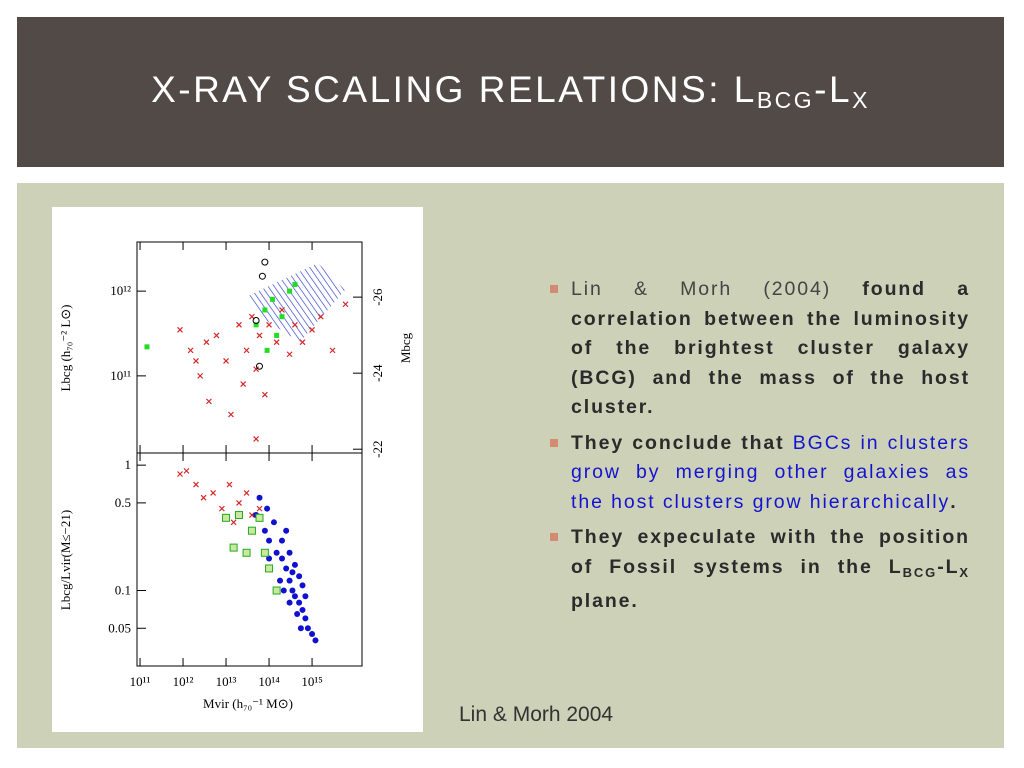  Describe the element at coordinates (785, 100) in the screenshot. I see `title-sub: BCG` at that location.